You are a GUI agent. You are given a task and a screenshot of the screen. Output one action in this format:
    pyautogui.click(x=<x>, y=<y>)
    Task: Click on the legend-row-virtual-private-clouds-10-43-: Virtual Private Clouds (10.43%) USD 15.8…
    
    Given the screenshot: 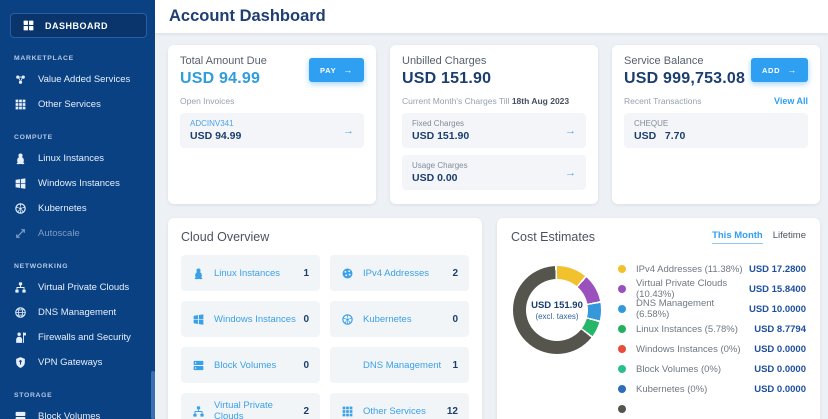 What is the action you would take?
    pyautogui.click(x=712, y=289)
    